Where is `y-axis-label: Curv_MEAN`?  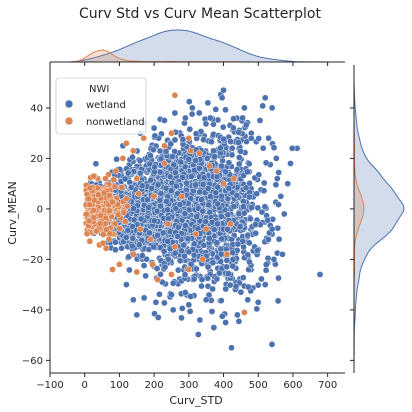 y-axis-label: Curv_MEAN is located at coordinates (12, 212).